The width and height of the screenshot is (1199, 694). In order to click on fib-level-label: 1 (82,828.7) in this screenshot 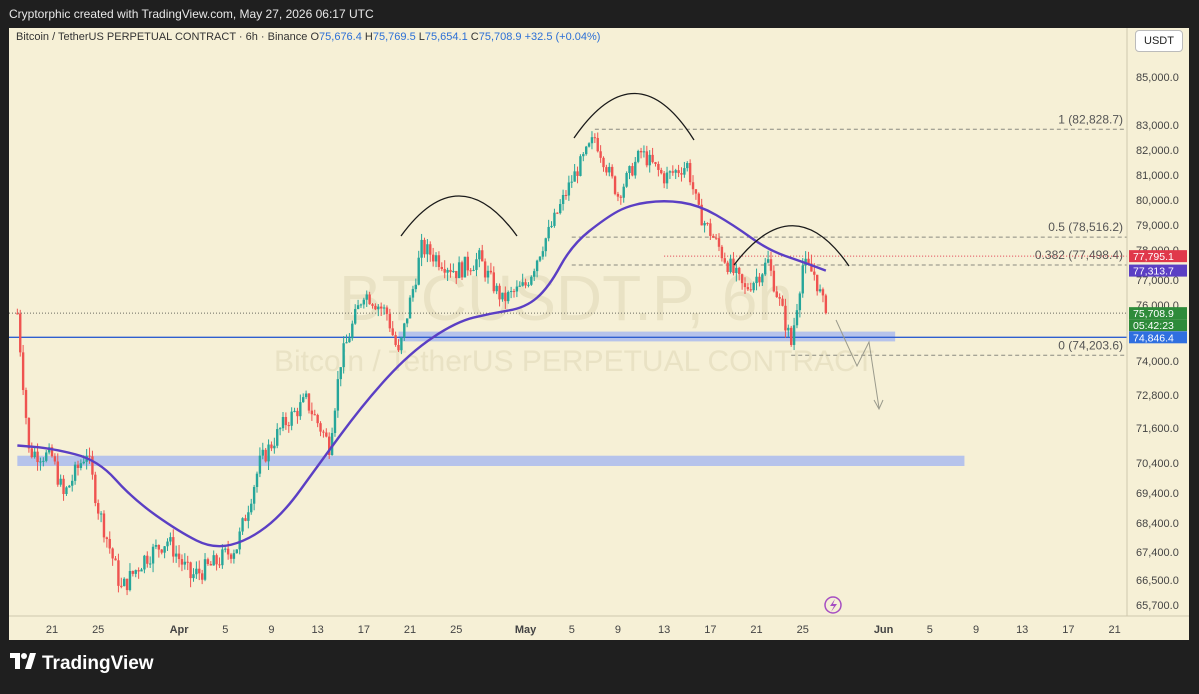, I will do `click(1090, 119)`.